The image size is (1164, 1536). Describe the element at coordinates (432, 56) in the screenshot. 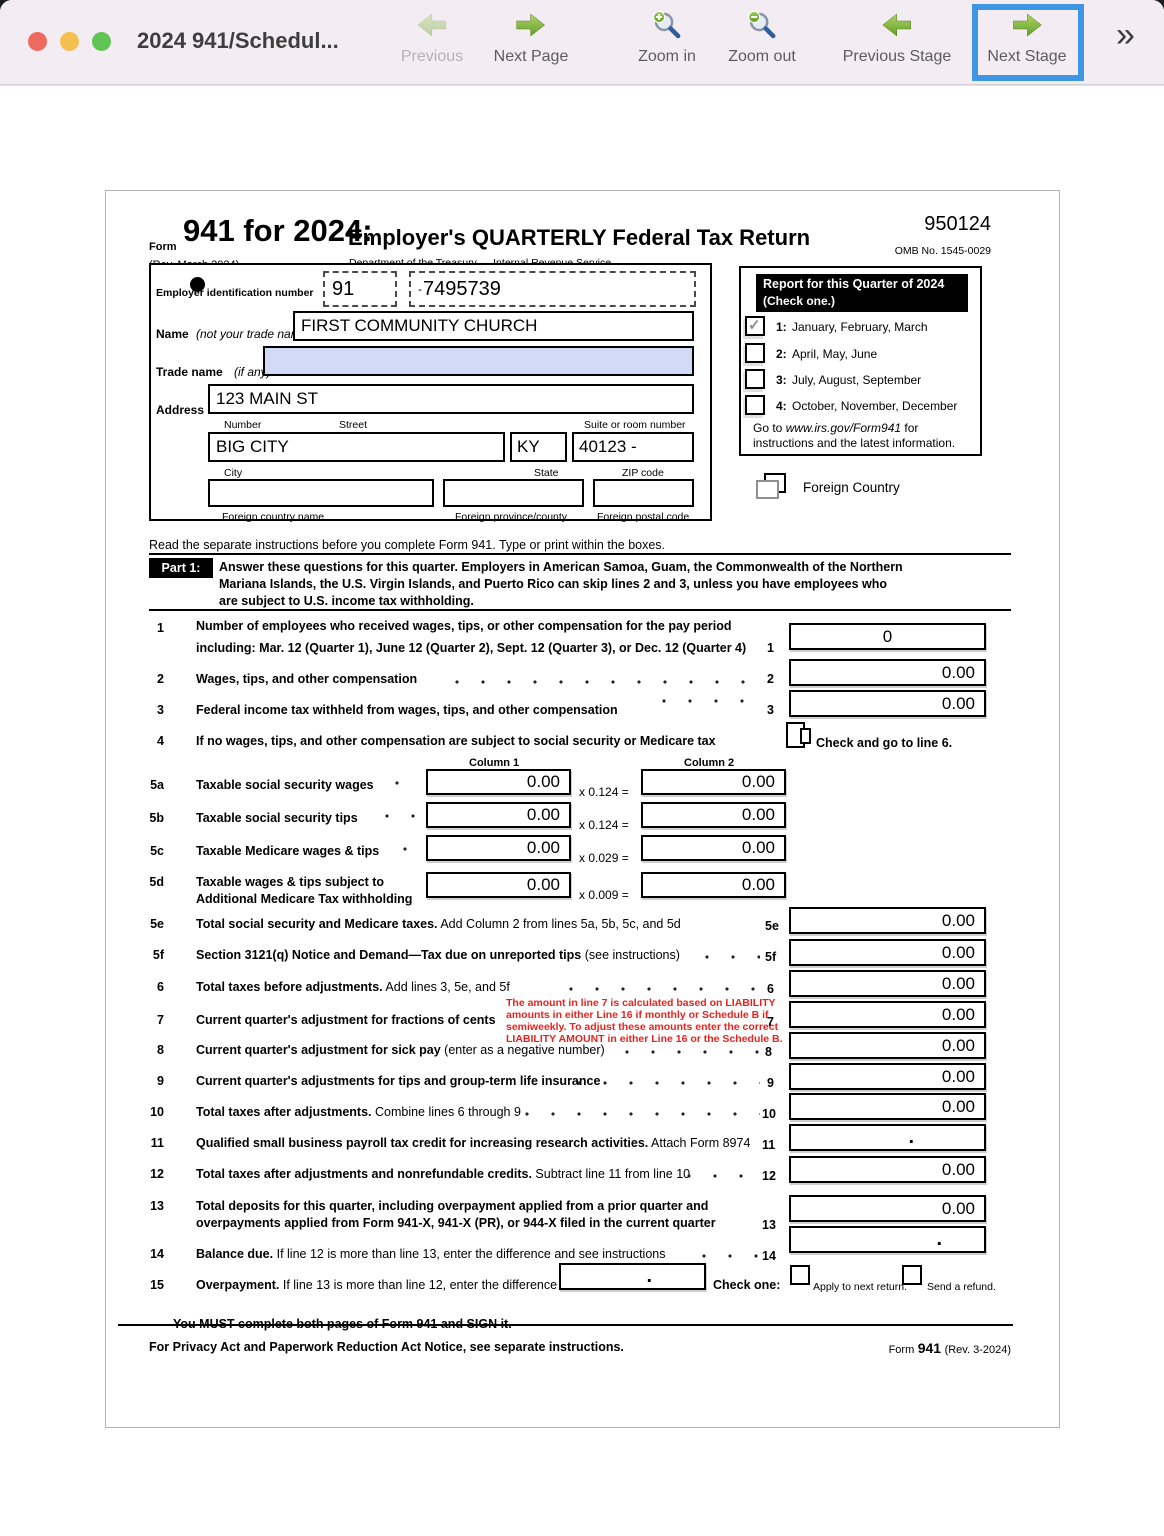

I see `previous-page-label: Previous` at that location.